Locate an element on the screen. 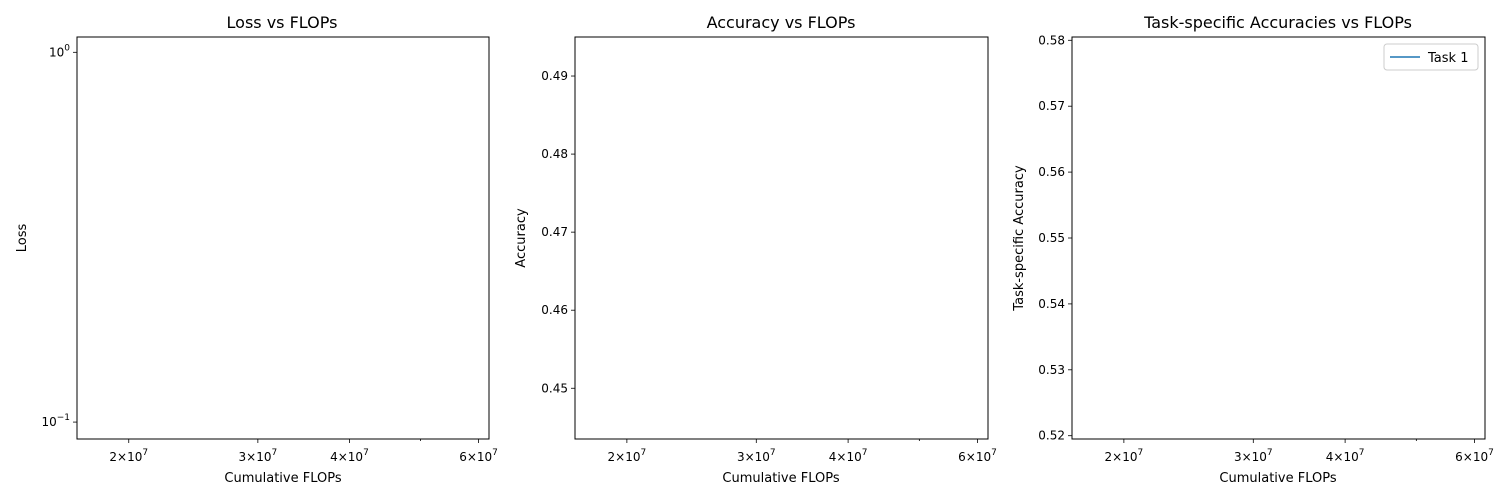 This screenshot has width=1500, height=500. panel-loss-ylabel: Loss is located at coordinates (22, 238).